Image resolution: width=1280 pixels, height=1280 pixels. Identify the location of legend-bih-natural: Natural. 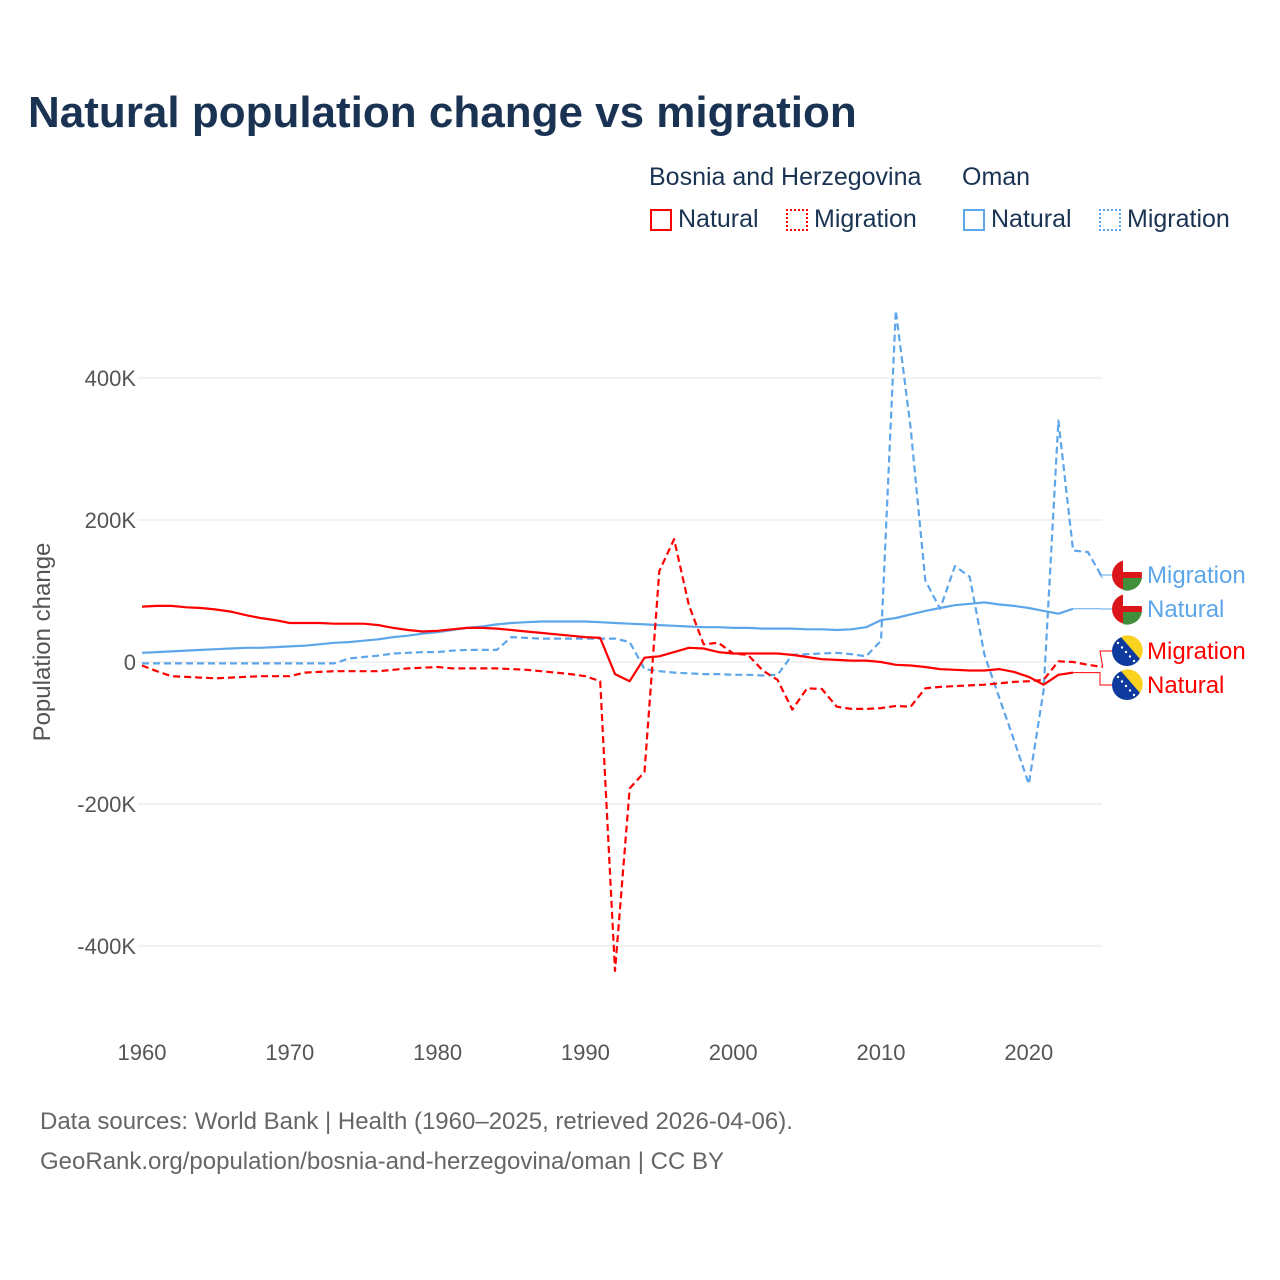
(704, 219).